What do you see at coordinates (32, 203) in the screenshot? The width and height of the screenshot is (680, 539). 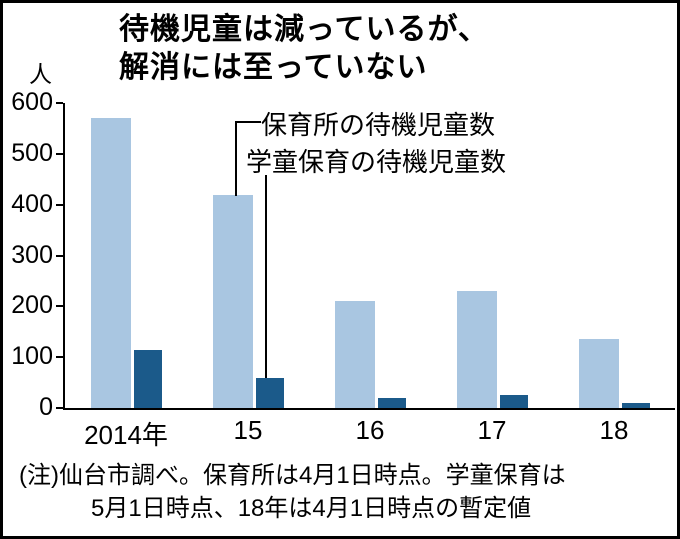 I see `y-tick-label-400: 400` at bounding box center [32, 203].